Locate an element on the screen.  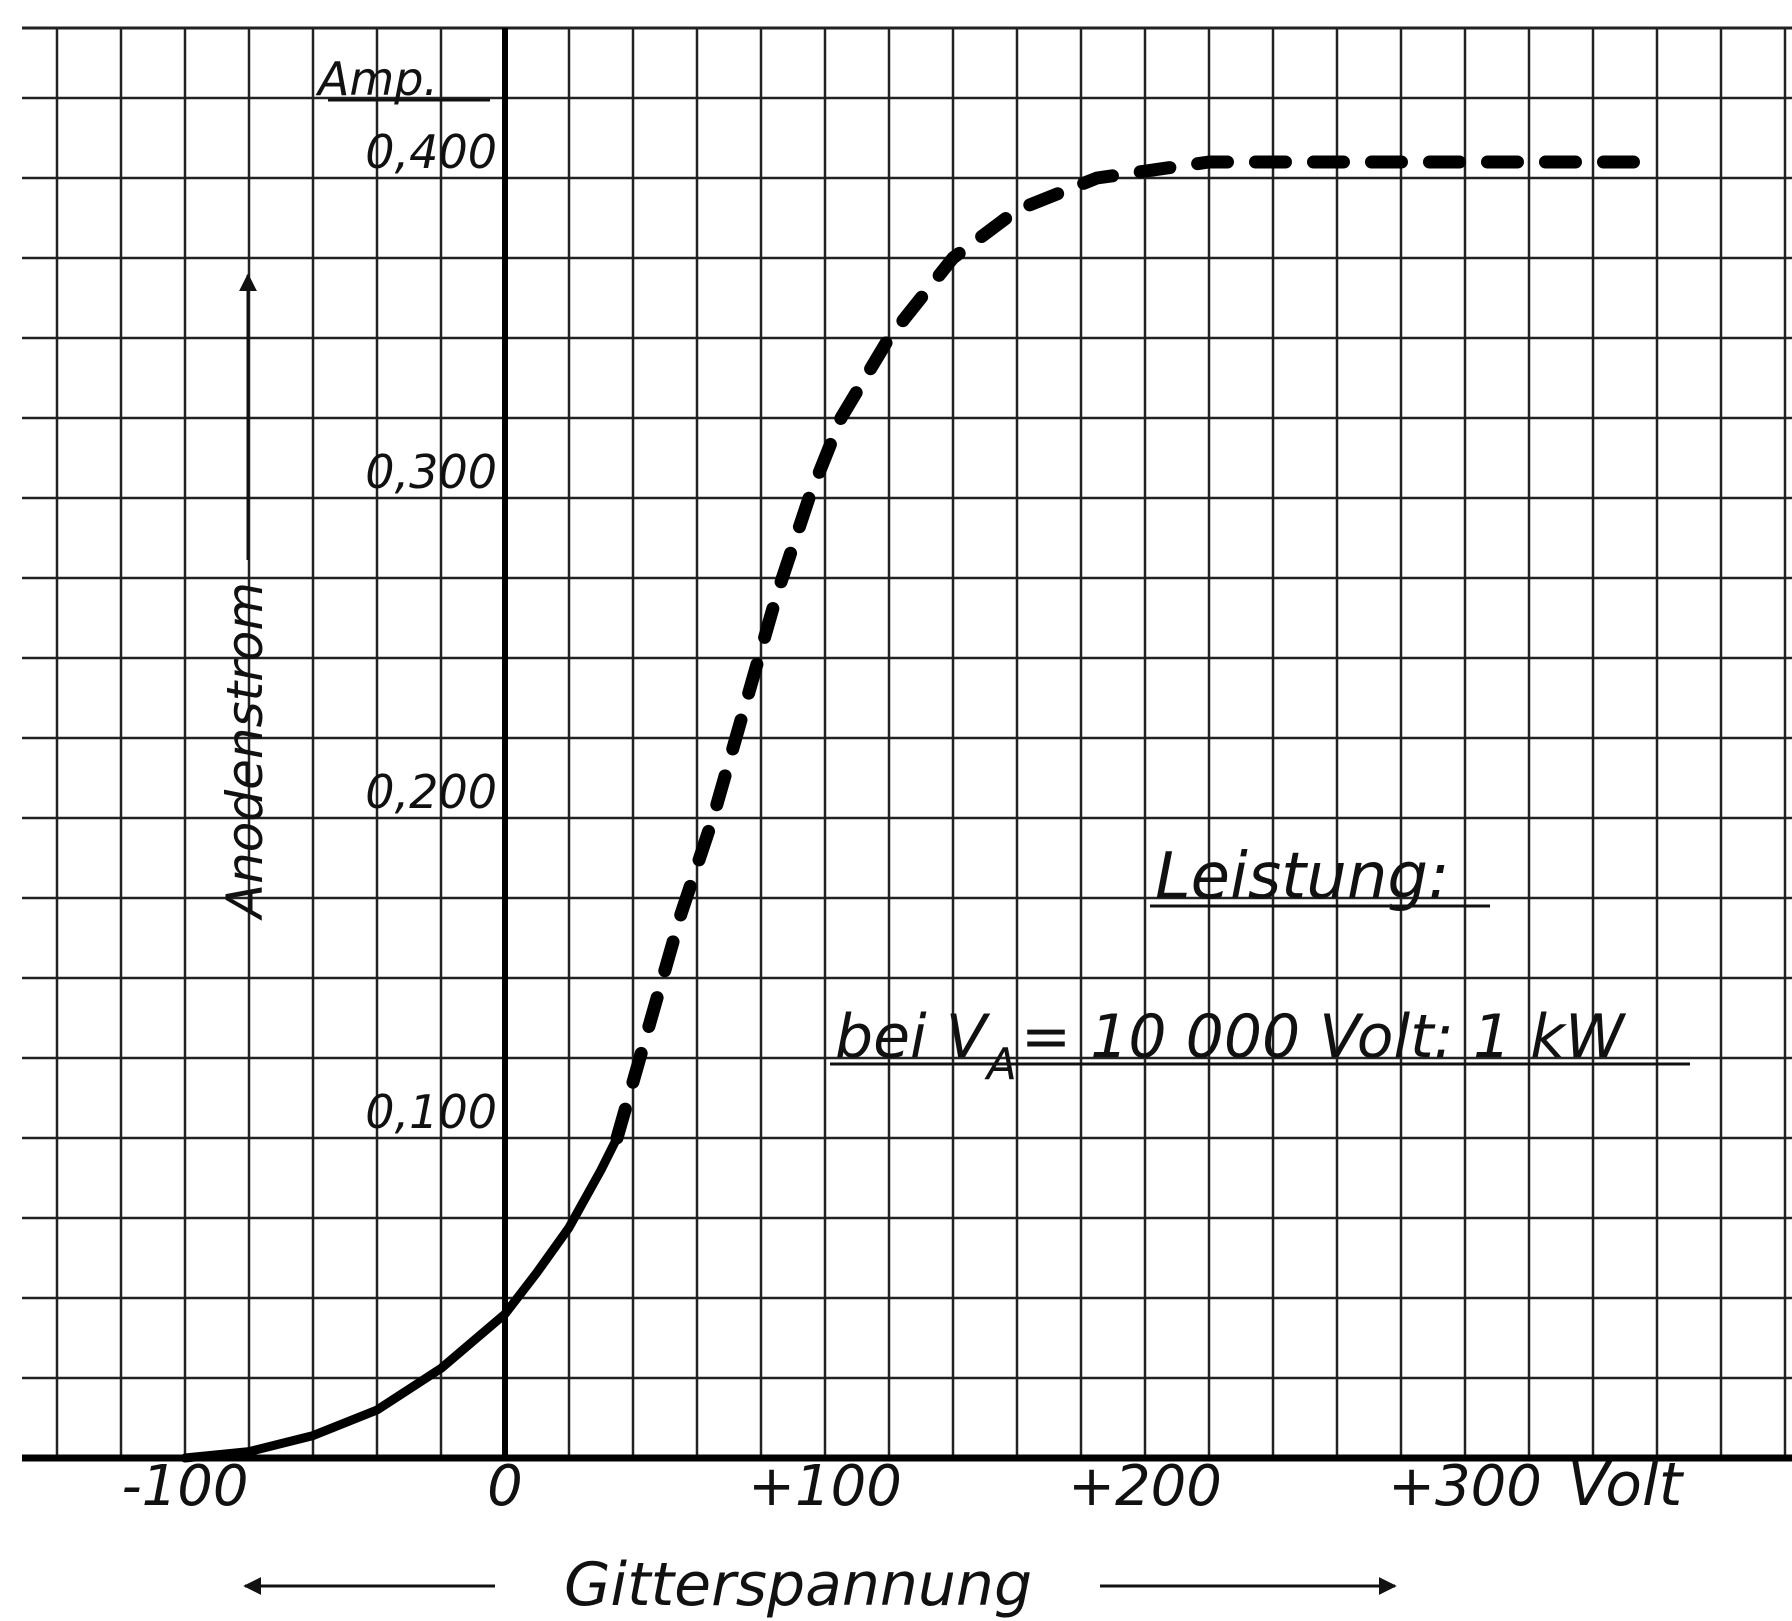
x-unit-label: Volt is located at coordinates (1626, 1485).